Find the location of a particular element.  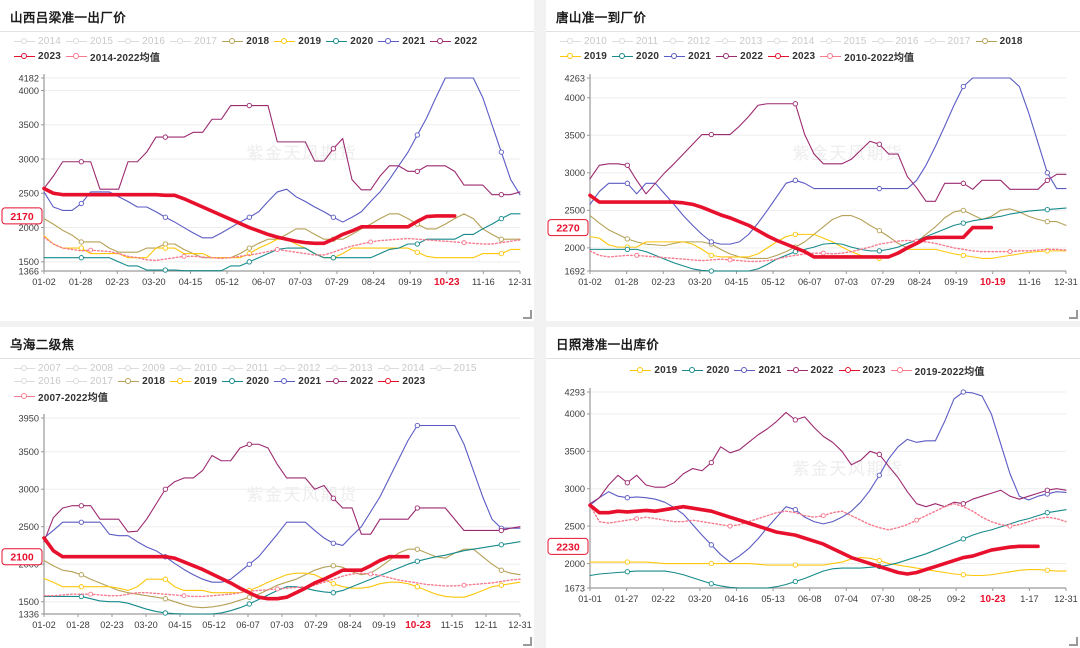

y-axis-tick-label: 3000 is located at coordinates (29, 490).